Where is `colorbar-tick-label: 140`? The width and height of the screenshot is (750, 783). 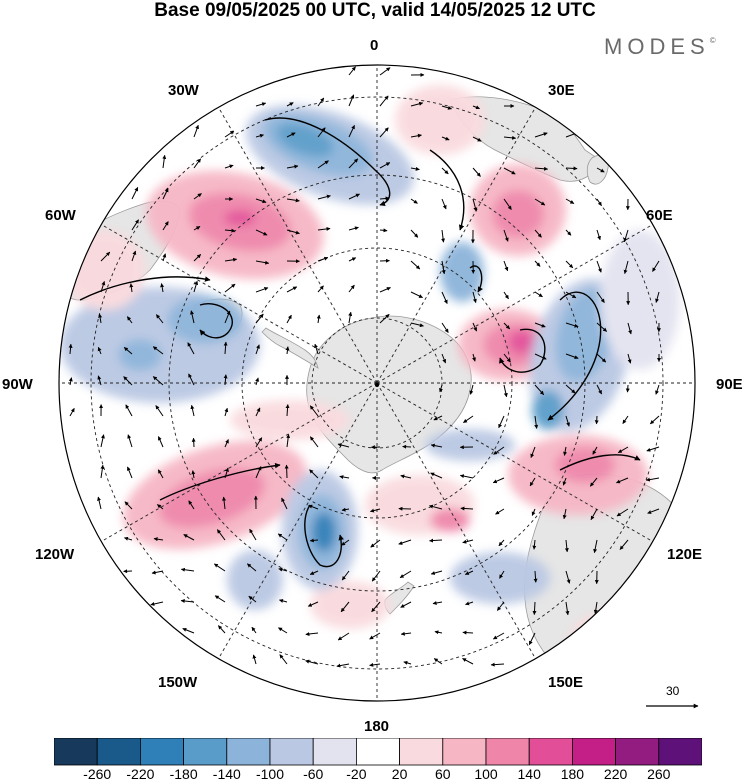 colorbar-tick-label: 140 is located at coordinates (529, 774).